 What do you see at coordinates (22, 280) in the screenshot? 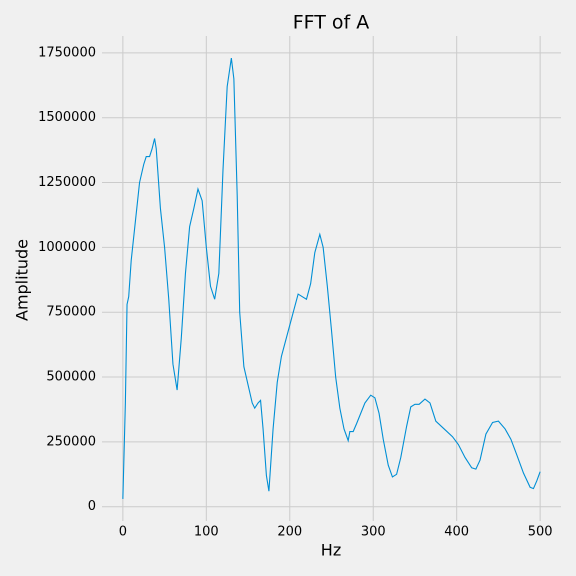
I see `y-axis-label: Amplitude` at bounding box center [22, 280].